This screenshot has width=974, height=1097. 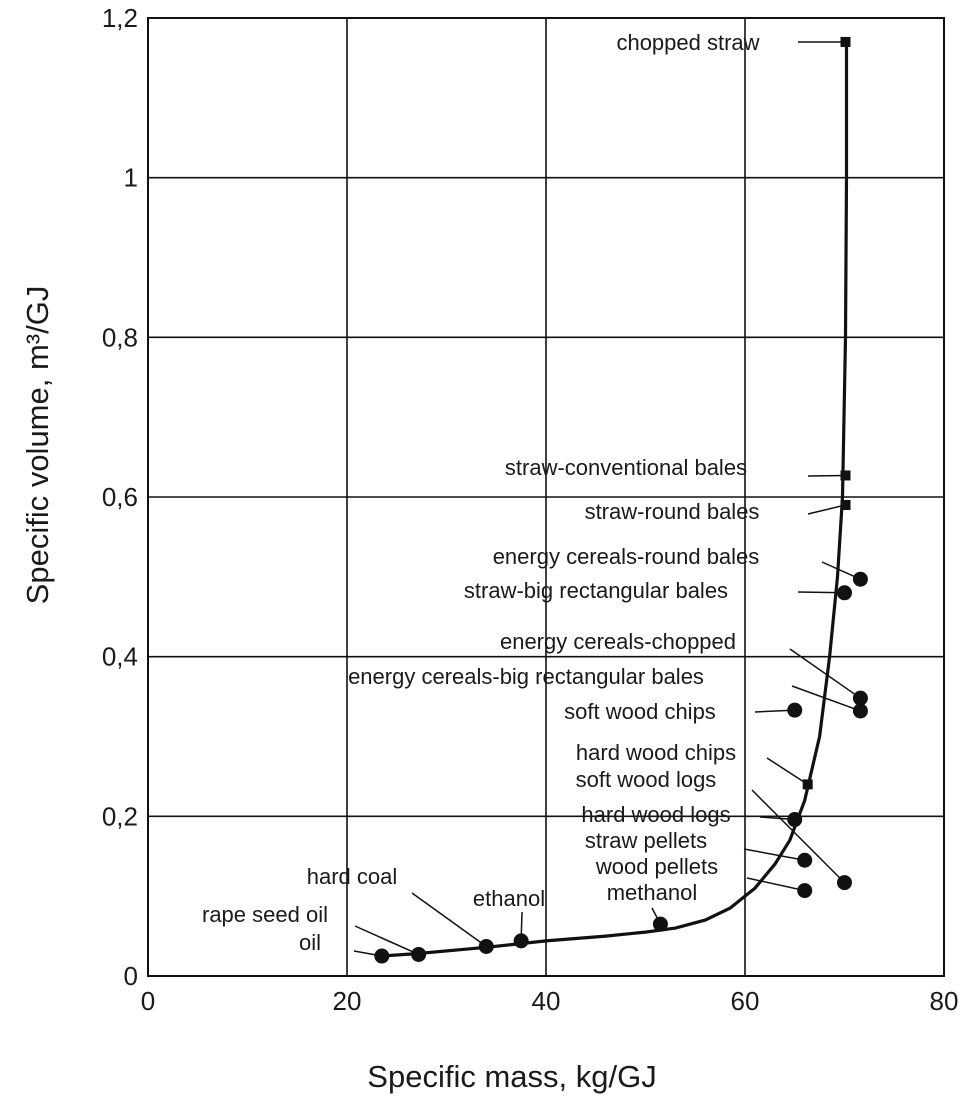 What do you see at coordinates (120, 337) in the screenshot?
I see `y-tick-label: 0,8` at bounding box center [120, 337].